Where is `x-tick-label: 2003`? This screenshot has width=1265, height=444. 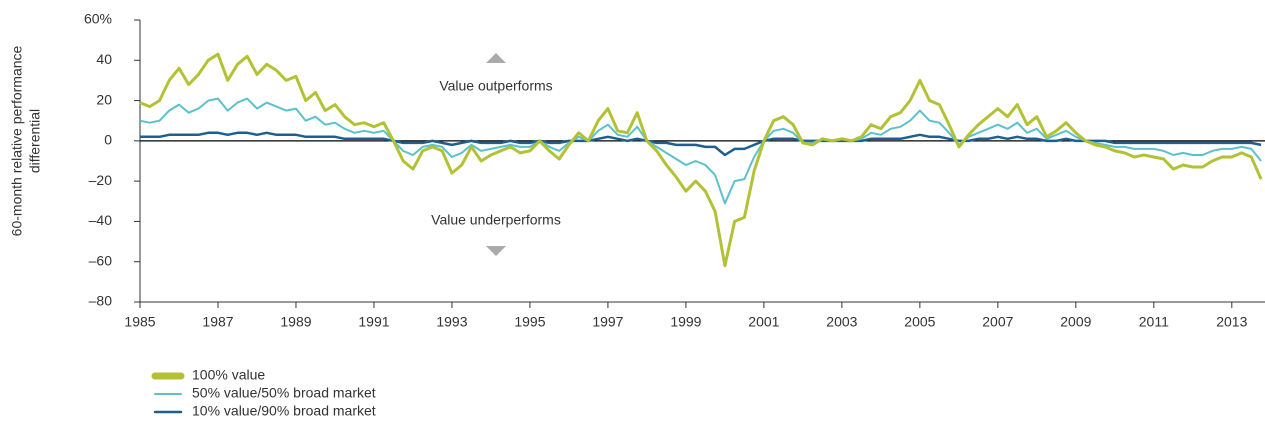
x-tick-label: 2003 is located at coordinates (841, 322).